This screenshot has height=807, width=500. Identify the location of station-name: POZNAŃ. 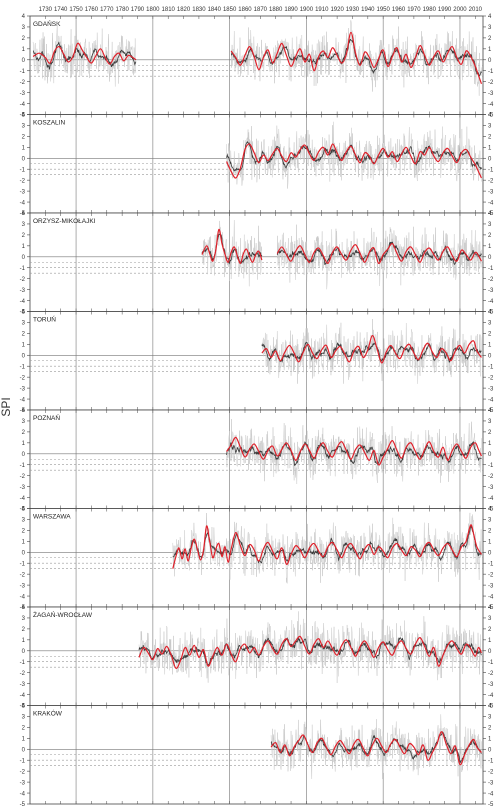
(46, 417).